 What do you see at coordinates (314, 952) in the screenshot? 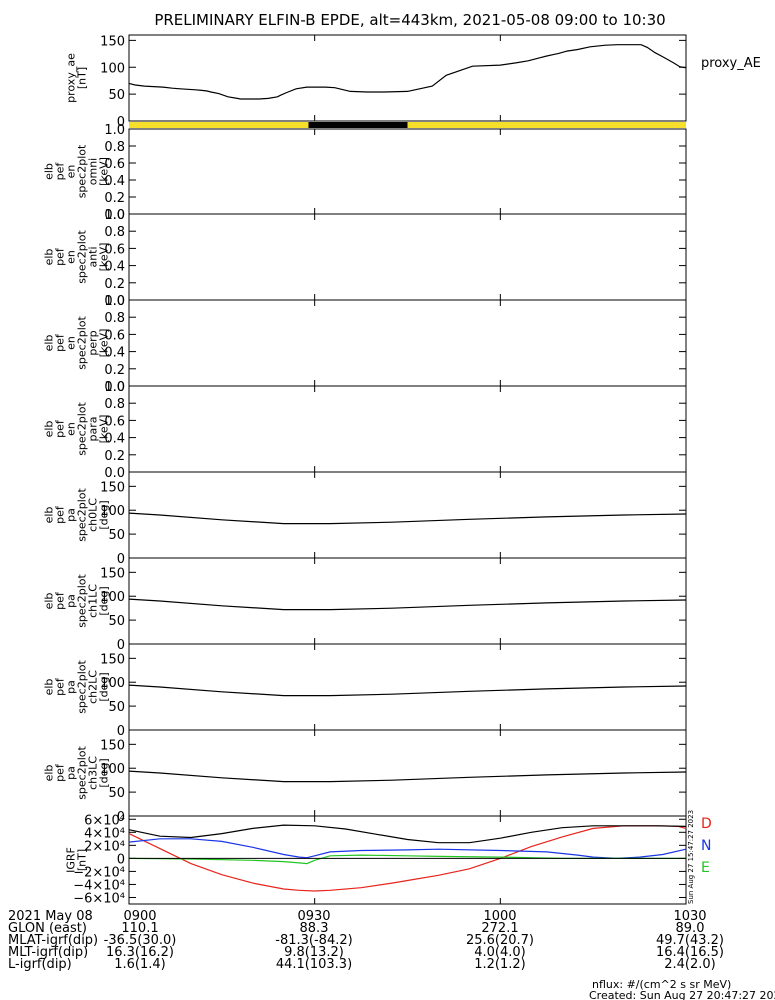
I see `row-value: 9.8(13.2)` at bounding box center [314, 952].